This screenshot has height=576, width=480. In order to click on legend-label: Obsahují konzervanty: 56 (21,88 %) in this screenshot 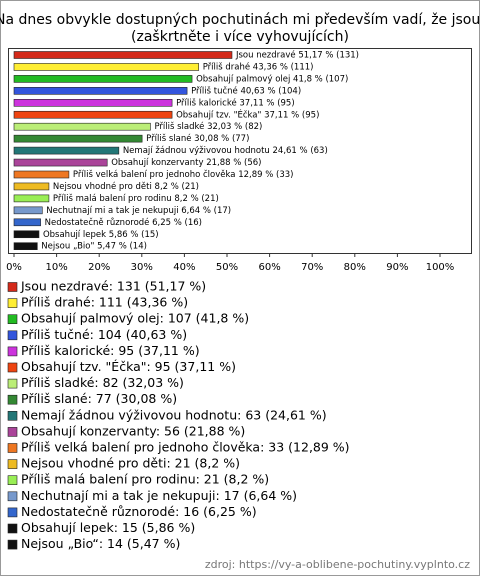, I will do `click(133, 430)`.